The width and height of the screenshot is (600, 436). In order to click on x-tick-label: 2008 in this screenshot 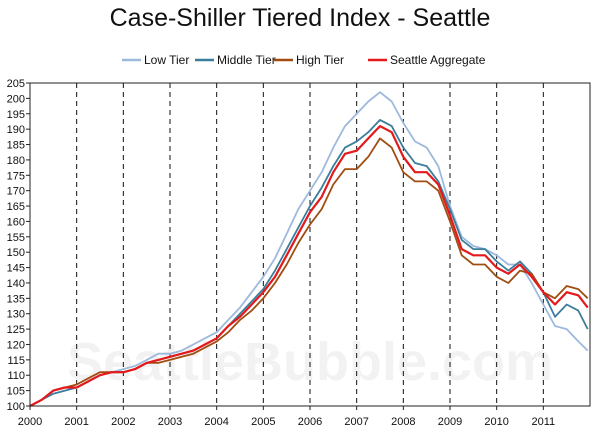, I will do `click(403, 422)`.